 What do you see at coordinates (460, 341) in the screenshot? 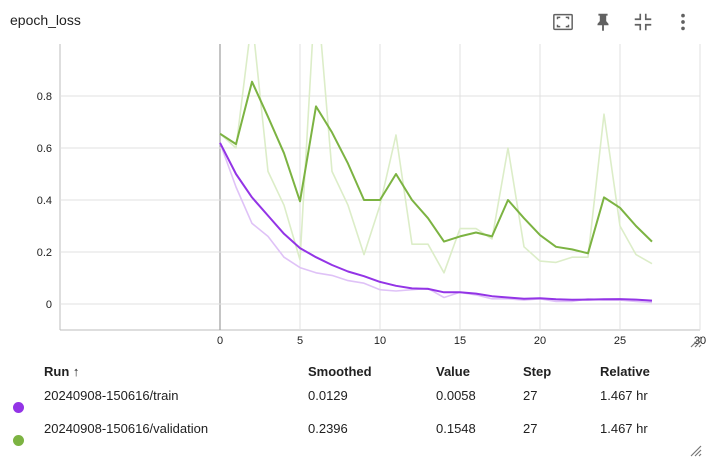
I see `x-tick-label: 15` at bounding box center [460, 341].